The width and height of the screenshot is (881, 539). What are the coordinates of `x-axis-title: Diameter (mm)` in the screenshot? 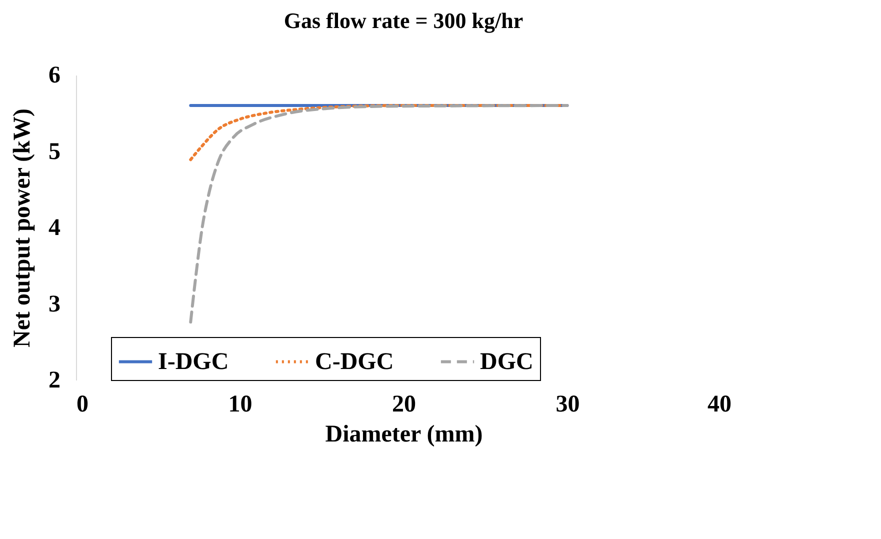 It's located at (404, 435).